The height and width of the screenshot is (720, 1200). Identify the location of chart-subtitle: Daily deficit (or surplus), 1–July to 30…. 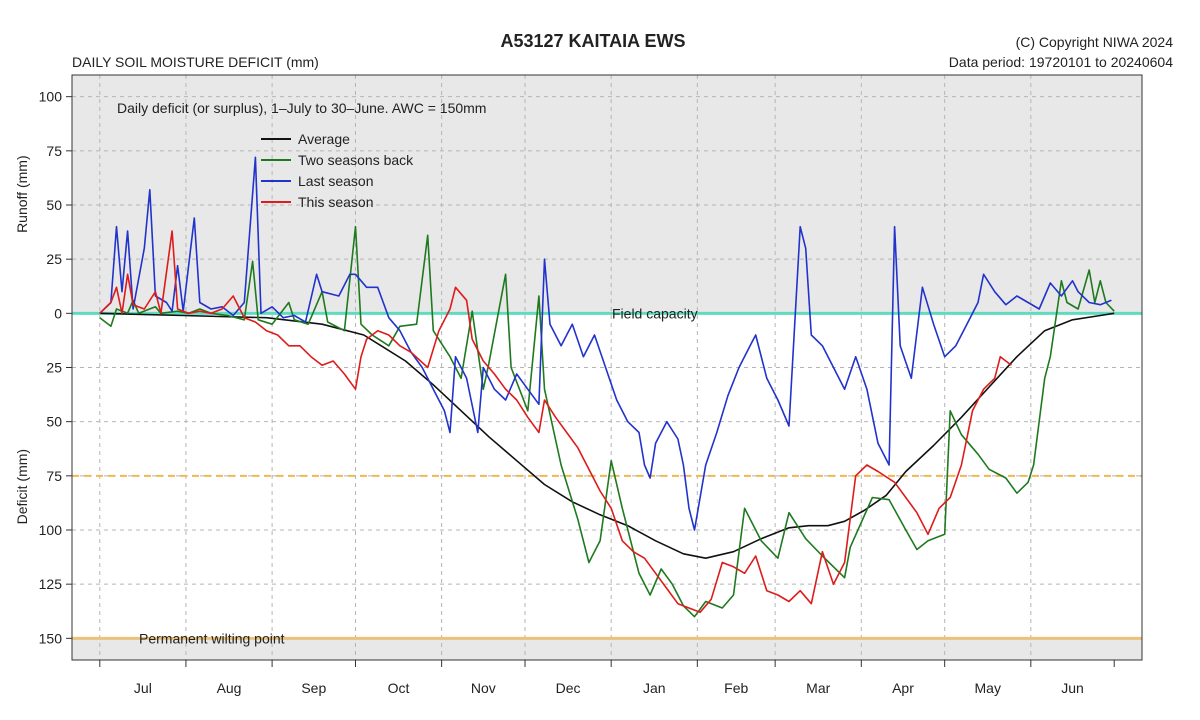
(301, 108).